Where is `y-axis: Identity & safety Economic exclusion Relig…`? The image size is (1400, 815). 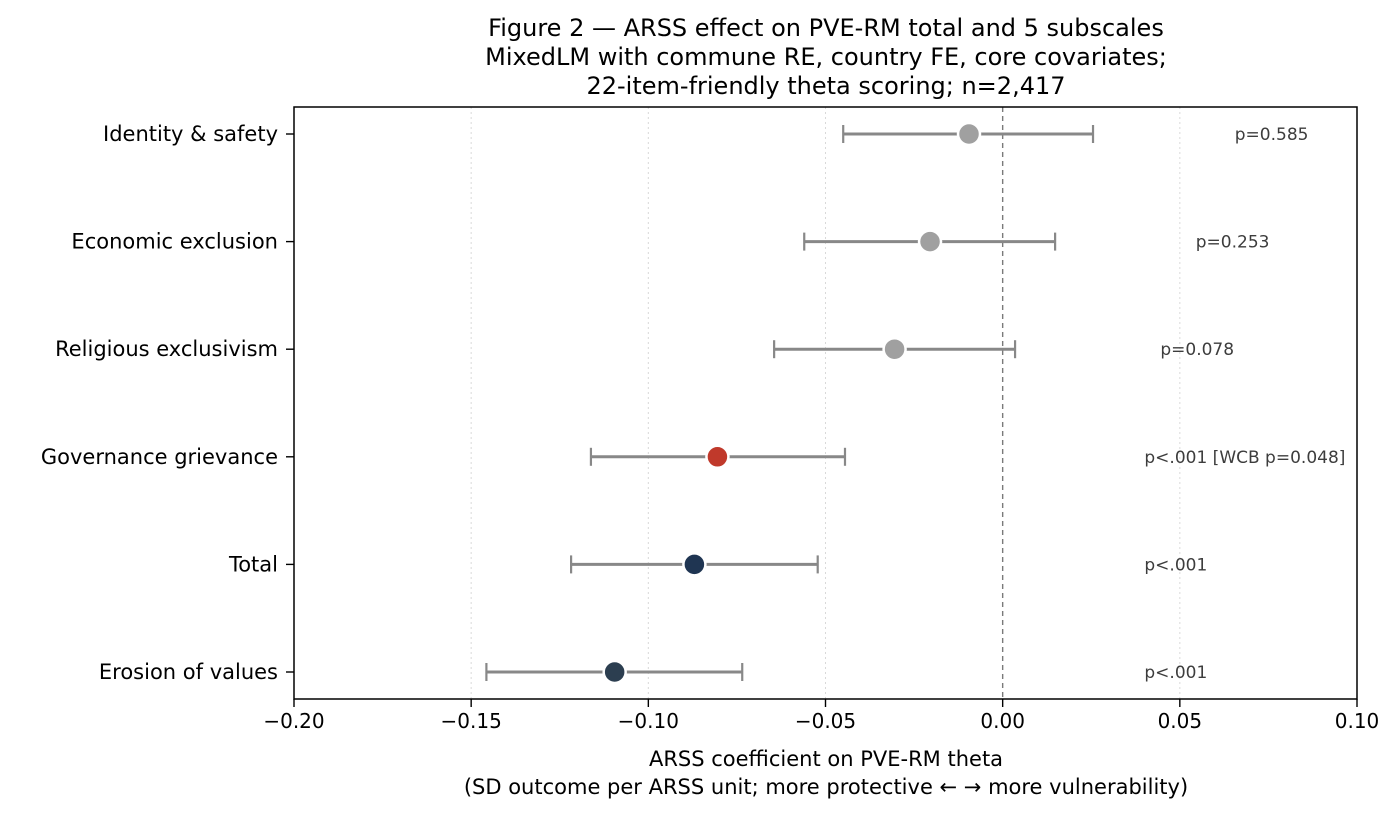
y-axis: Identity & safety Economic exclusion Relig… is located at coordinates (167, 403).